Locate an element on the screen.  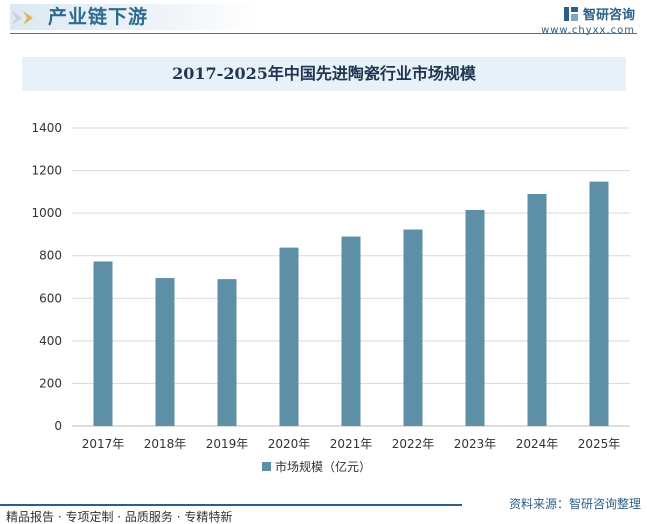
y-tick-label: 800 is located at coordinates (50, 256).